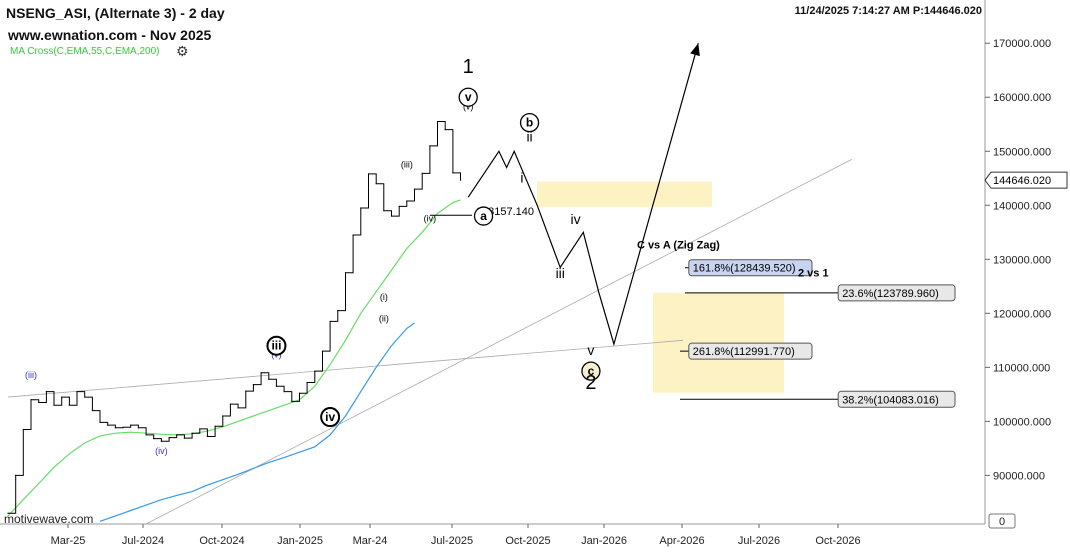  What do you see at coordinates (49, 519) in the screenshot?
I see `watermark: motivewave.com` at bounding box center [49, 519].